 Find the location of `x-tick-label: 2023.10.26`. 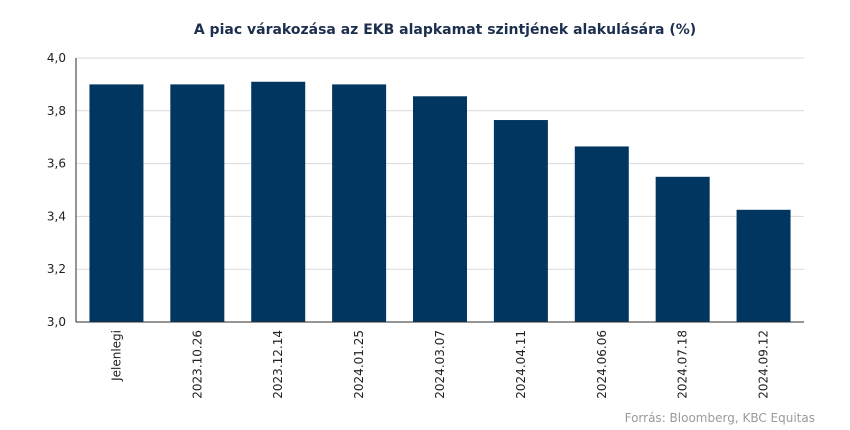

x-tick-label: 2023.10.26 is located at coordinates (197, 364).